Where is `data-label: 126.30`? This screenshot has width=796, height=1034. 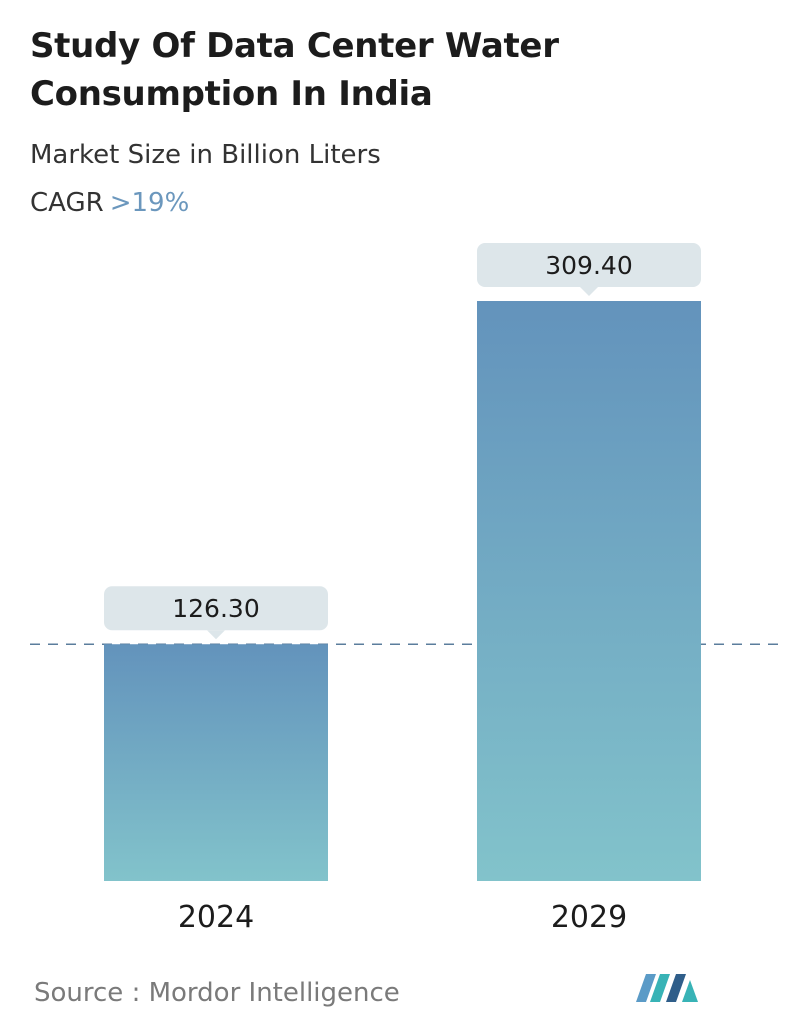
data-label: 126.30 is located at coordinates (215, 608).